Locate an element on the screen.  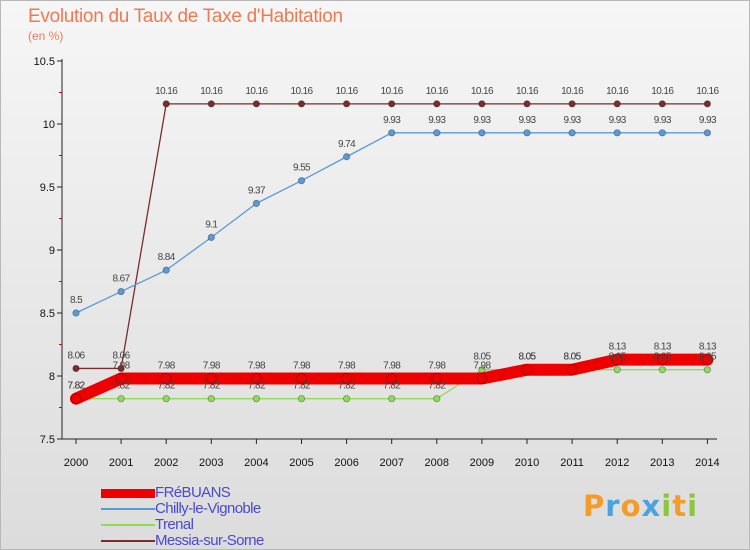
x-tick-label: 2013 is located at coordinates (662, 463).